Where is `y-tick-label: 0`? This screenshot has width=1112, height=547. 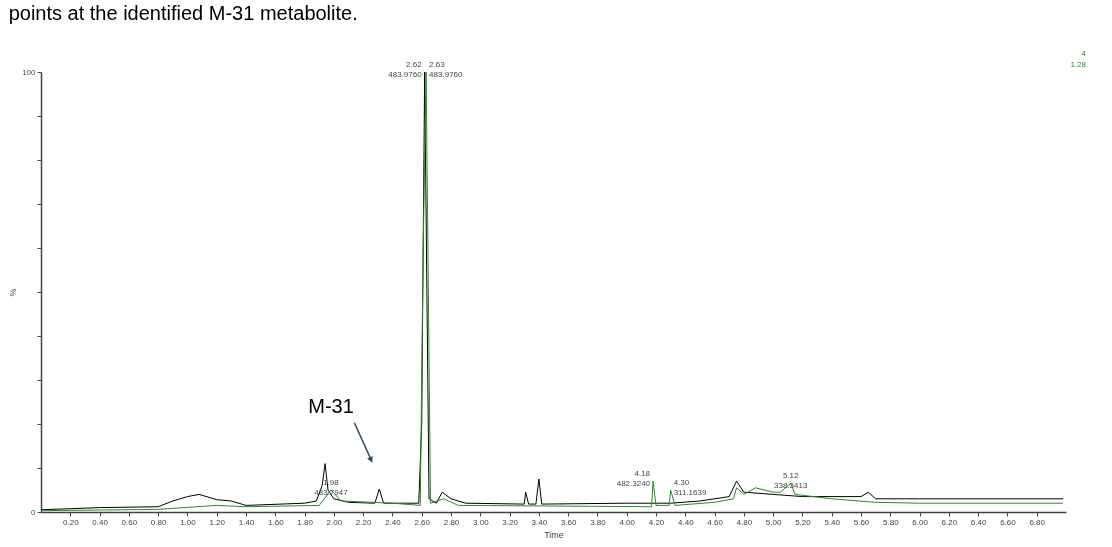
y-tick-label: 0 is located at coordinates (34, 512).